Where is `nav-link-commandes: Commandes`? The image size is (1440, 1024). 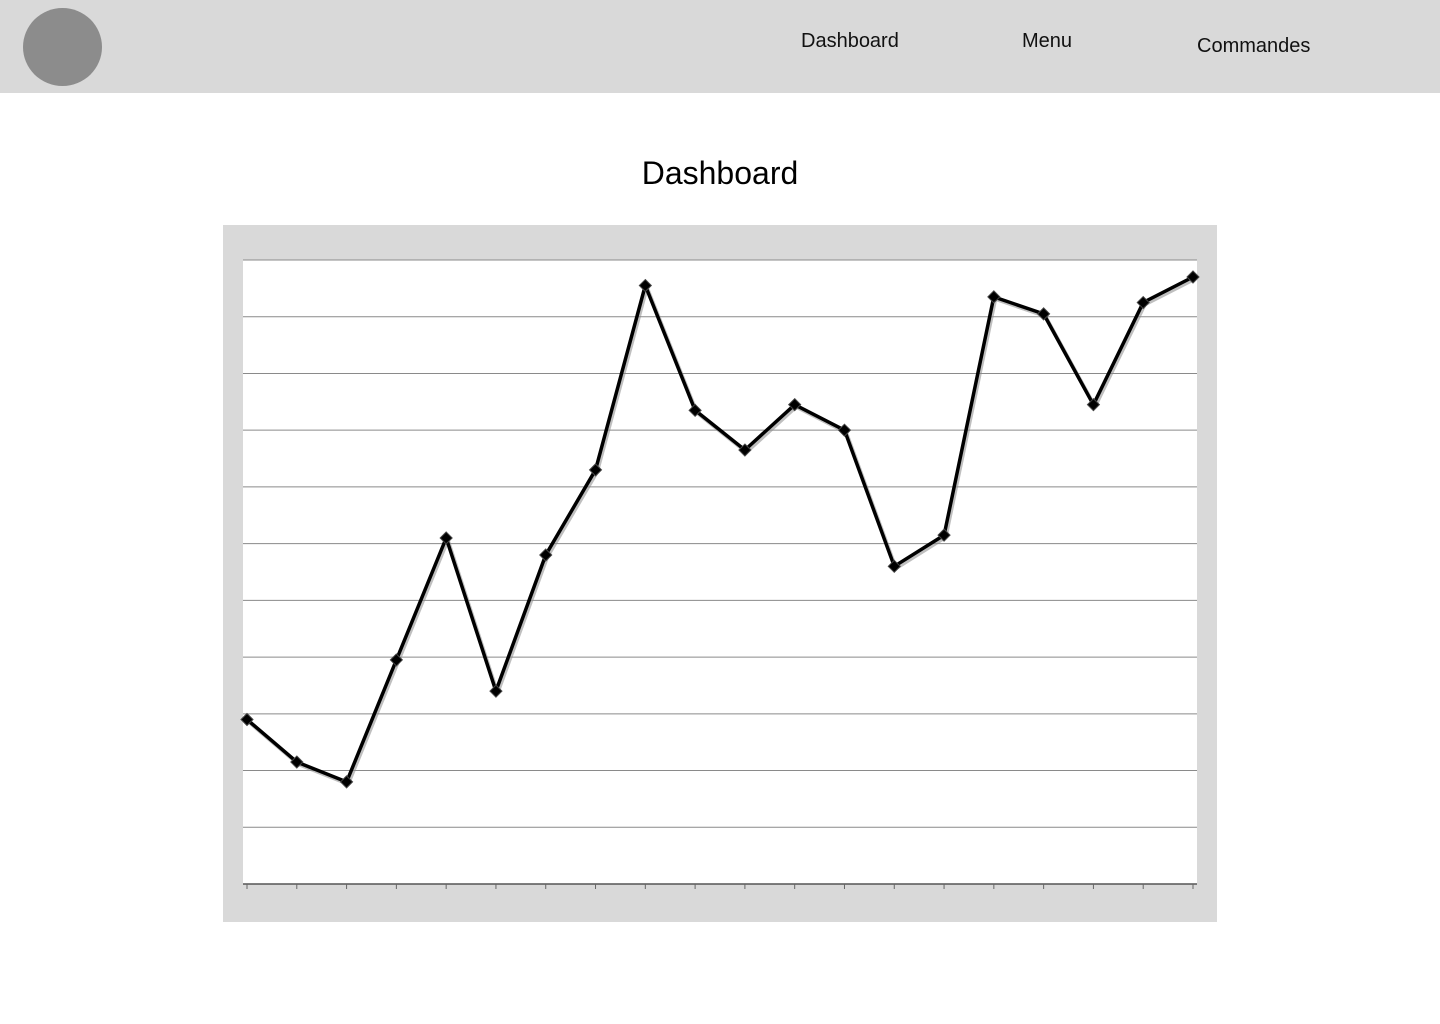 nav-link-commandes: Commandes is located at coordinates (1254, 46).